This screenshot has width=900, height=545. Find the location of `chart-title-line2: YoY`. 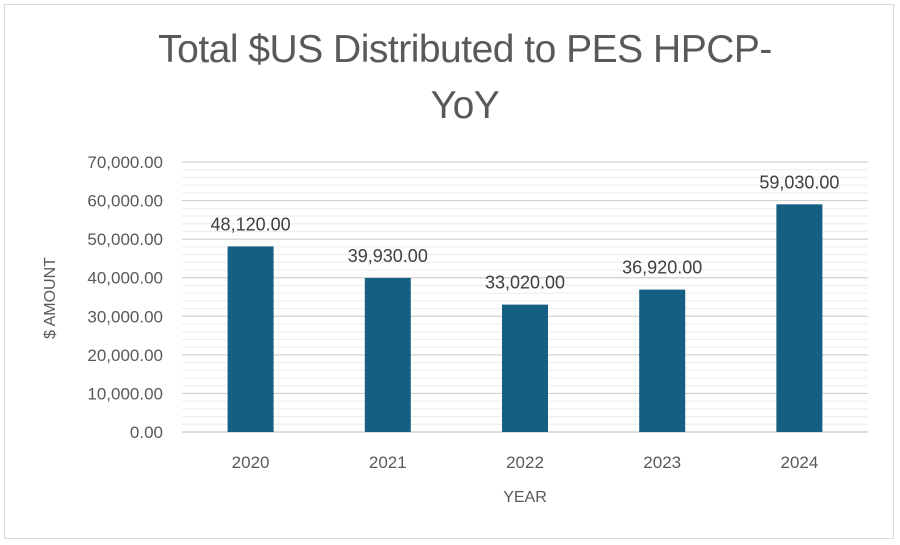

chart-title-line2: YoY is located at coordinates (465, 105).